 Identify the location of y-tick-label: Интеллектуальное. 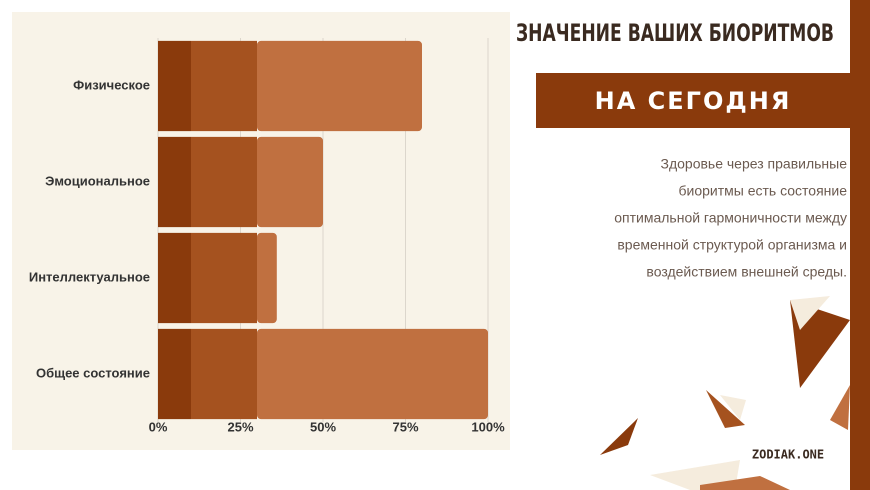
(89, 276).